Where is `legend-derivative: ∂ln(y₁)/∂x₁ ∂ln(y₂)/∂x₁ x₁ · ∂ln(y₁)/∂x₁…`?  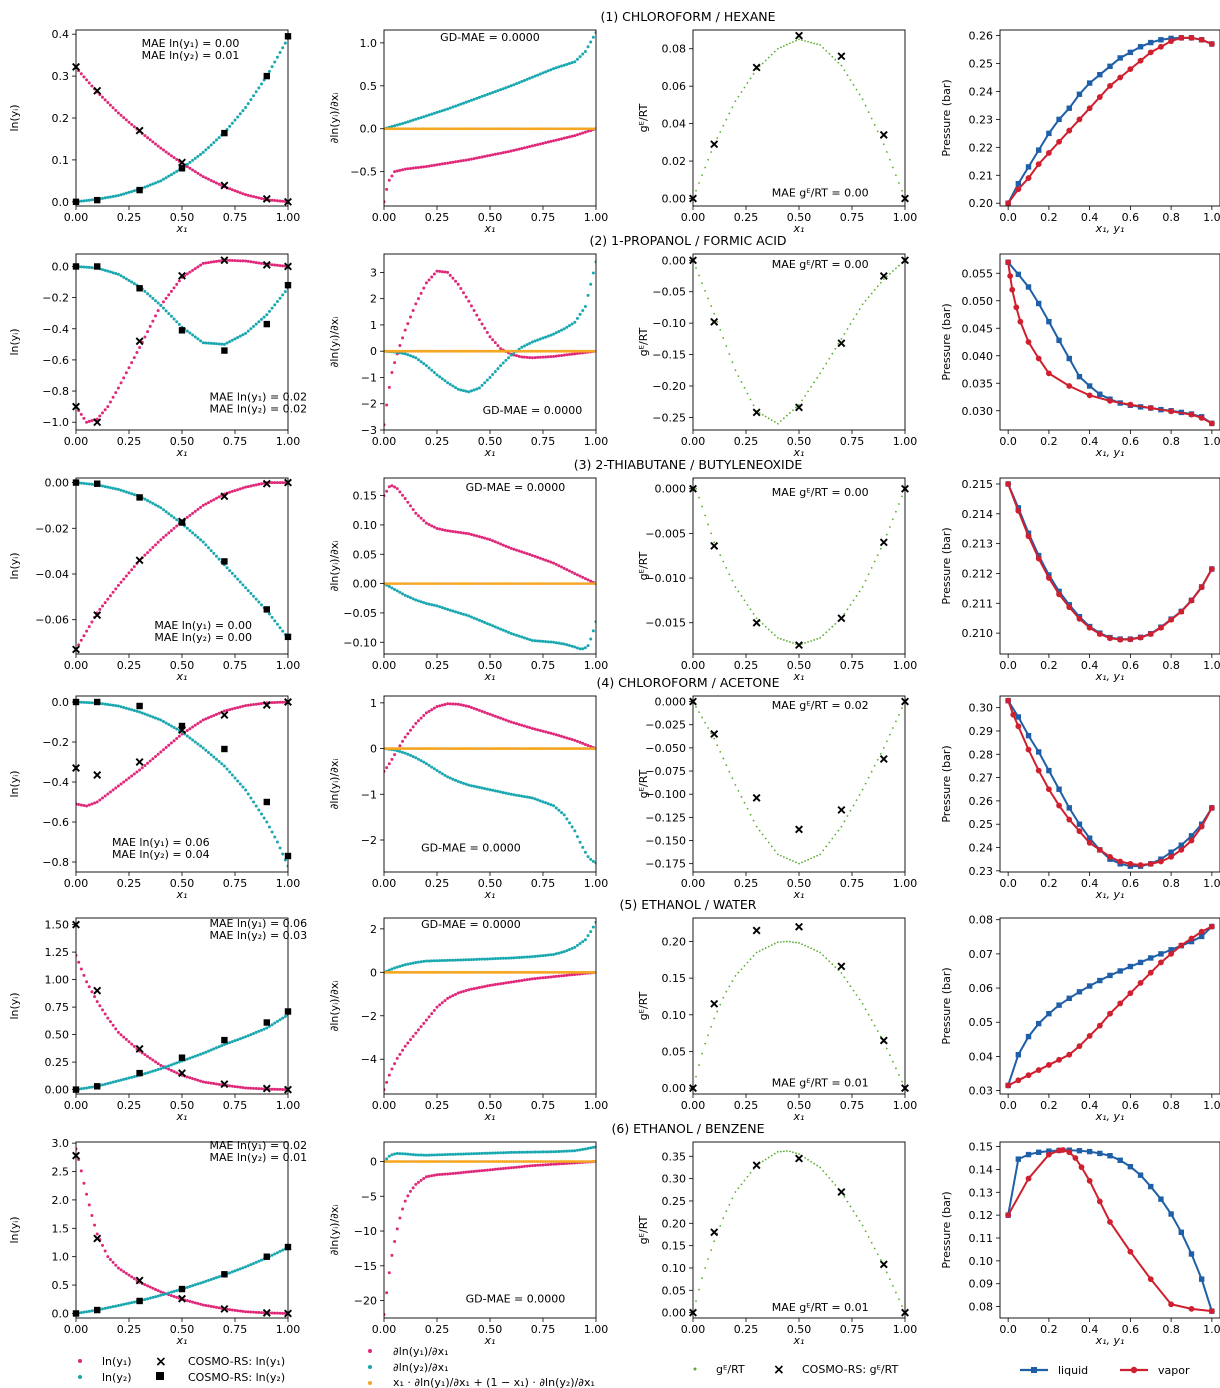 legend-derivative: ∂ln(y₁)/∂x₁ ∂ln(y₂)/∂x₁ x₁ · ∂ln(y₁)/∂x₁… is located at coordinates (481, 1366).